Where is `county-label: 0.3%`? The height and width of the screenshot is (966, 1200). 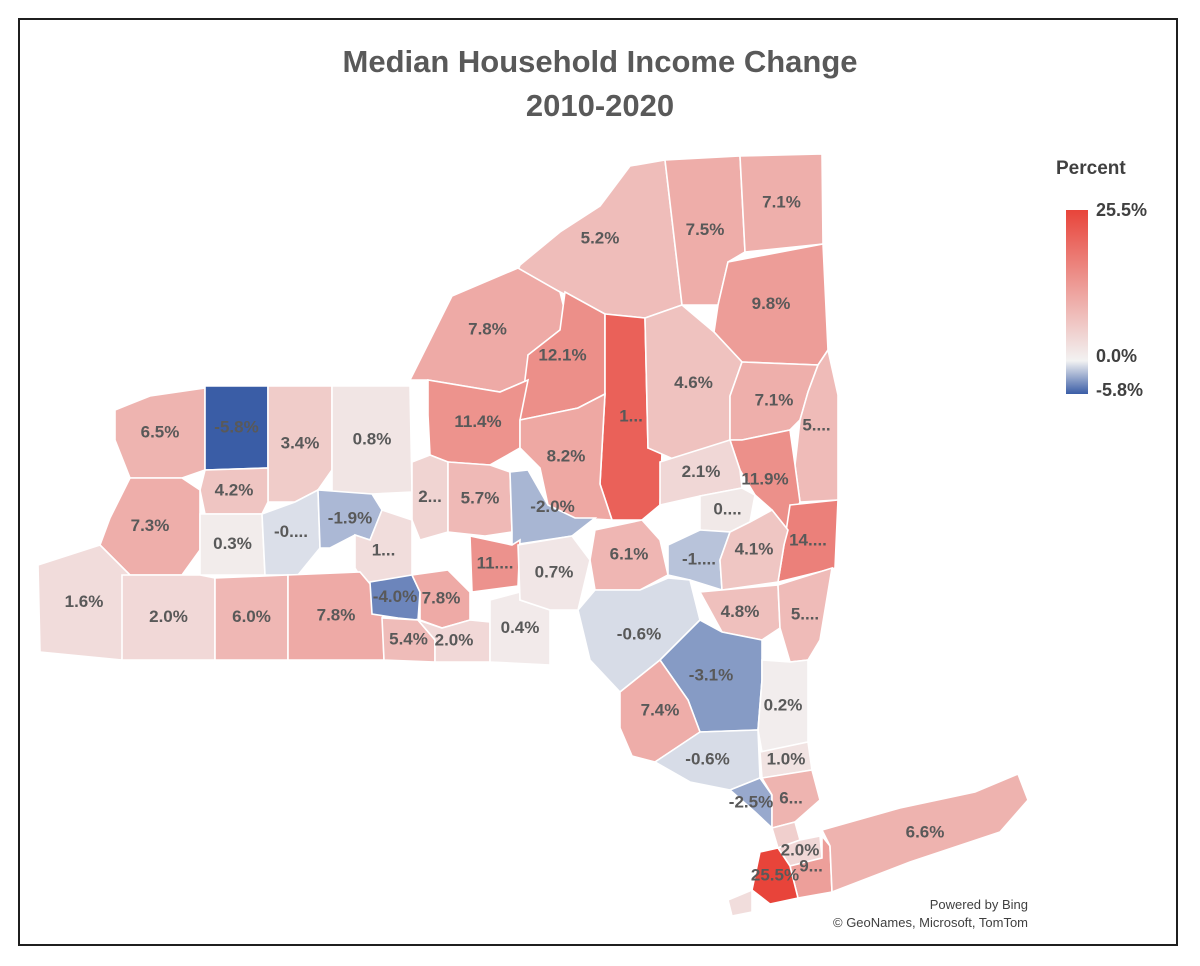 county-label: 0.3% is located at coordinates (232, 543).